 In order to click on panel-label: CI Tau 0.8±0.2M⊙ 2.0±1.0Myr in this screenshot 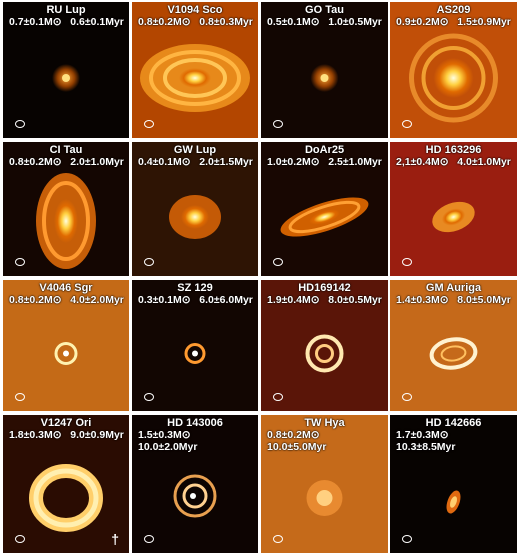, I will do `click(66, 156)`.